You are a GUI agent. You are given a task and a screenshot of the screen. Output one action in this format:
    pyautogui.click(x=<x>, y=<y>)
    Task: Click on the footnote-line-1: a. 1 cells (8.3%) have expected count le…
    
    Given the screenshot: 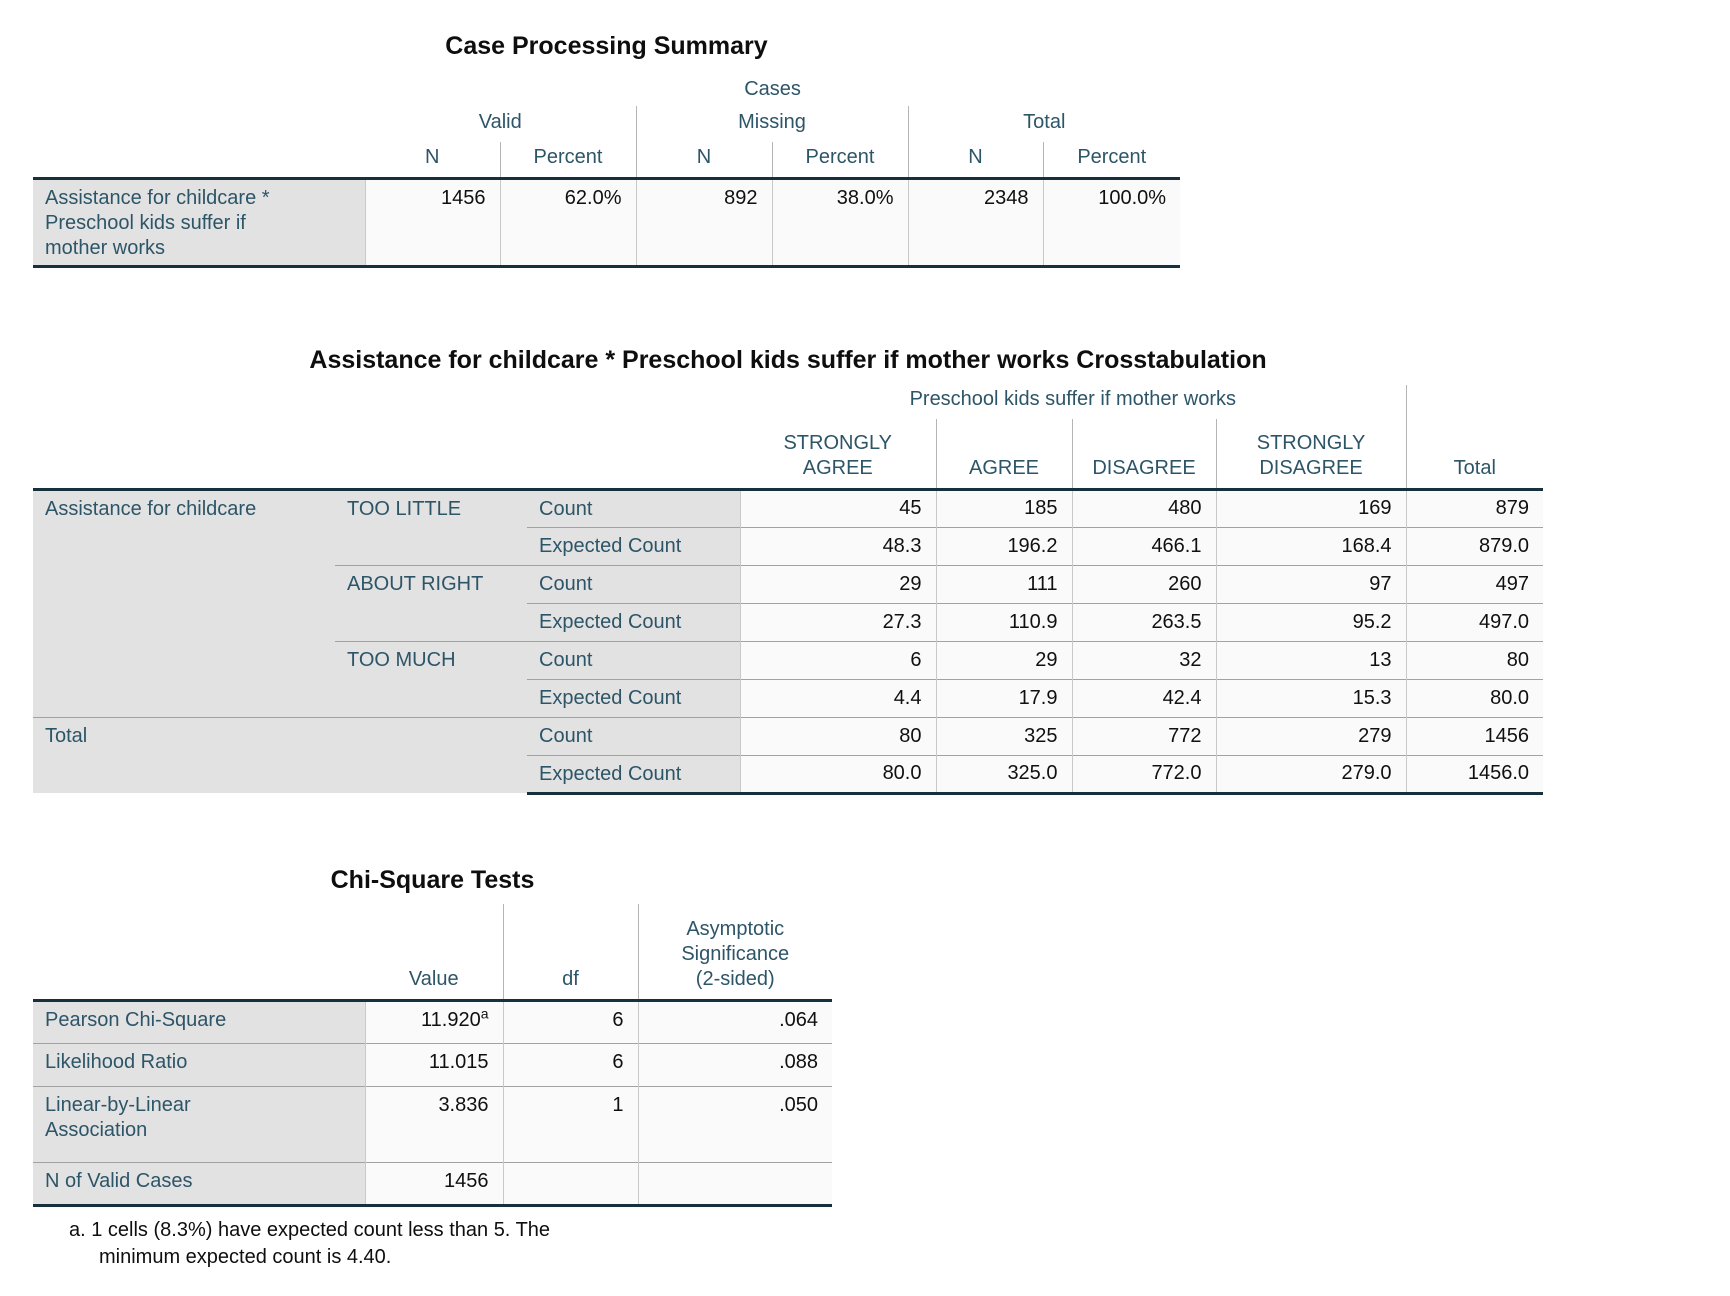 What is the action you would take?
    pyautogui.click(x=310, y=1229)
    